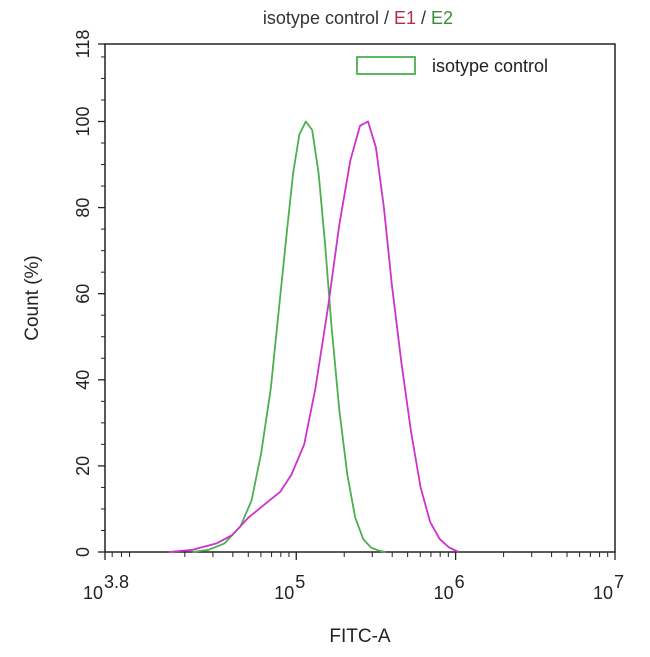 The height and width of the screenshot is (657, 650). What do you see at coordinates (490, 66) in the screenshot?
I see `legend-label: isotype control` at bounding box center [490, 66].